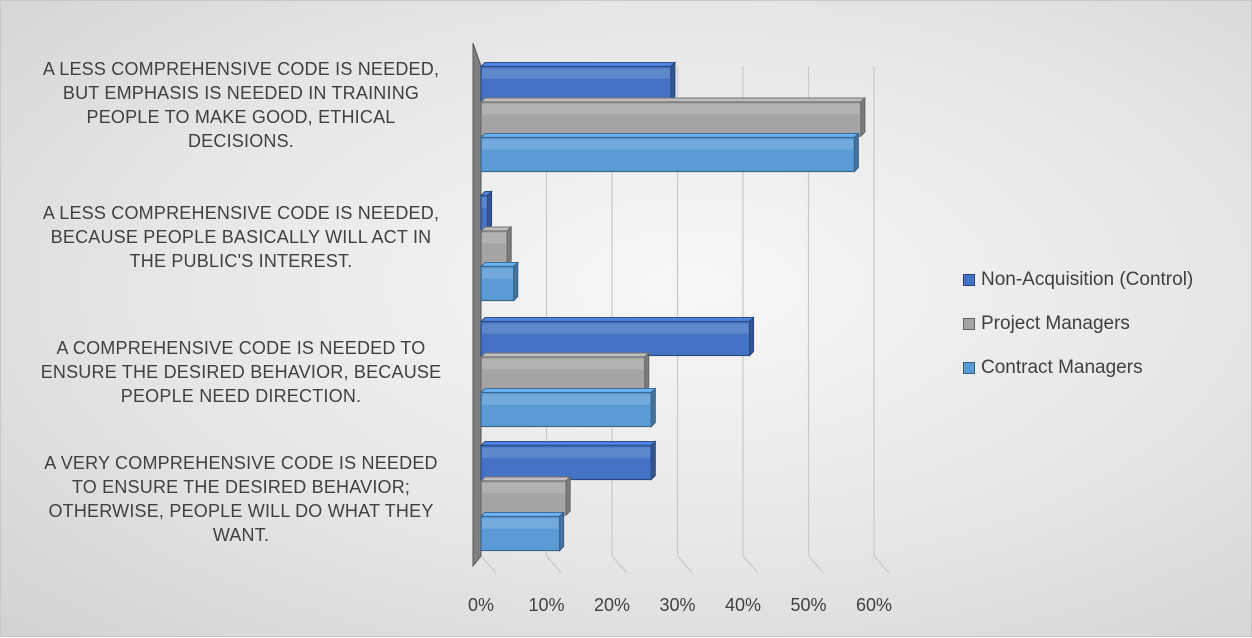 This screenshot has height=638, width=1252. What do you see at coordinates (1055, 323) in the screenshot?
I see `legend-label: Project Managers` at bounding box center [1055, 323].